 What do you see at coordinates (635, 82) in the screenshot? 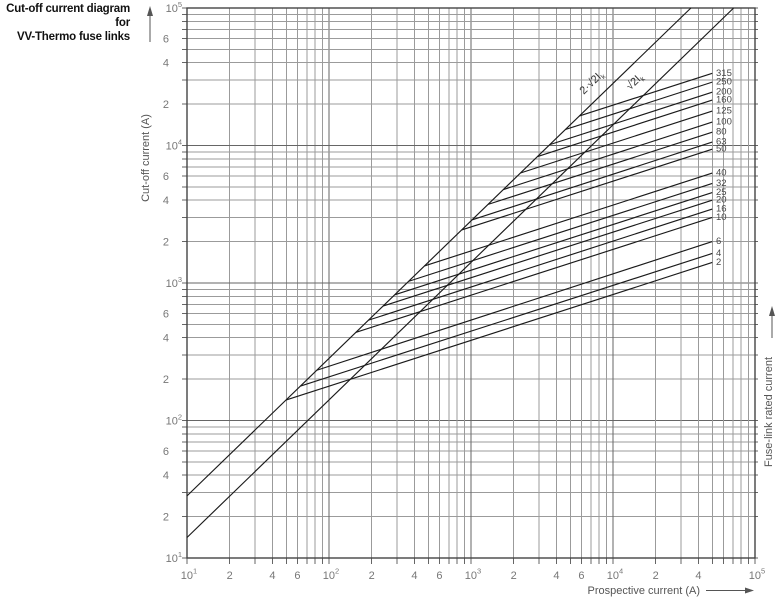
I see `reference-line-label-sqrt2: √2Ik` at bounding box center [635, 82].